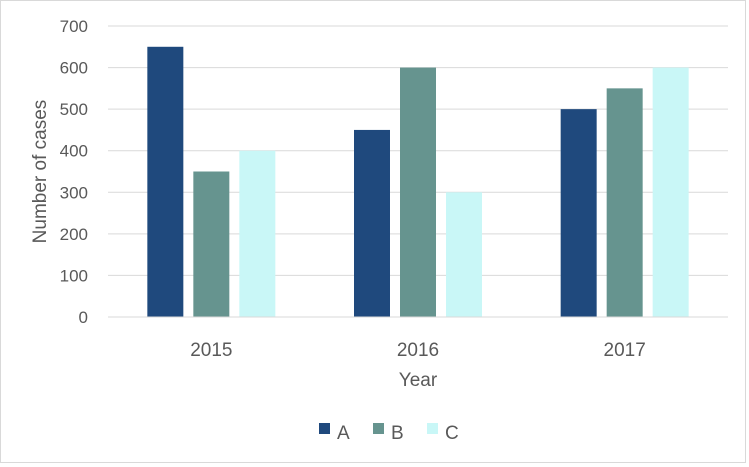 This screenshot has width=749, height=467. Describe the element at coordinates (74, 109) in the screenshot. I see `y-tick-label: 500` at that location.